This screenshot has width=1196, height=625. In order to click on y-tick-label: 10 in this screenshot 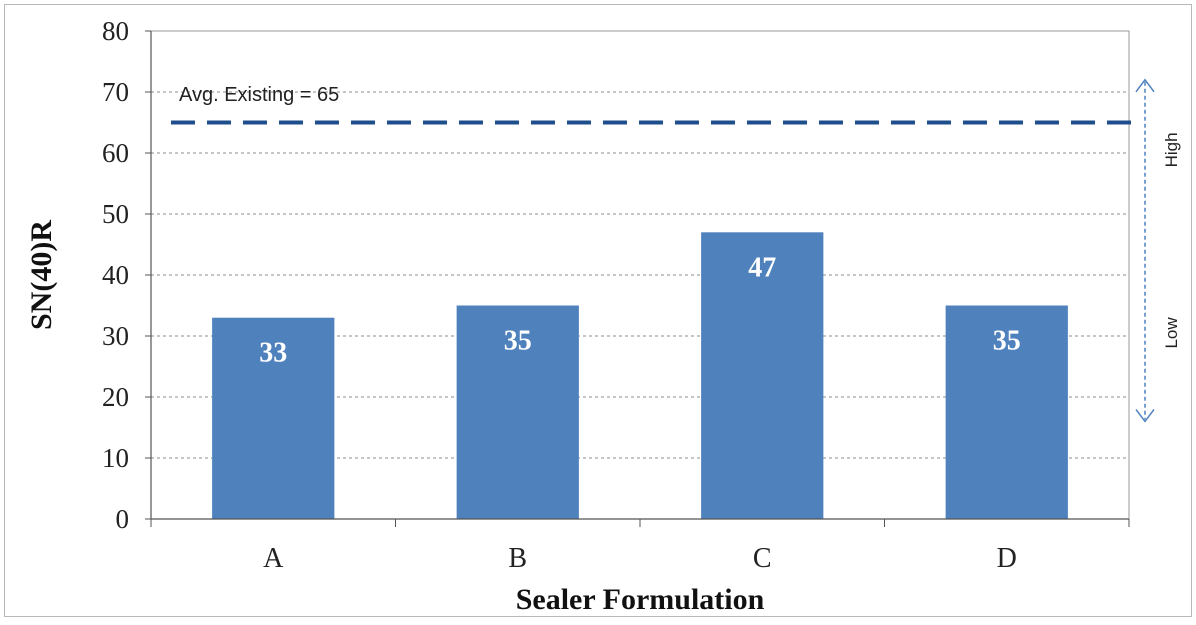, I will do `click(115, 458)`.